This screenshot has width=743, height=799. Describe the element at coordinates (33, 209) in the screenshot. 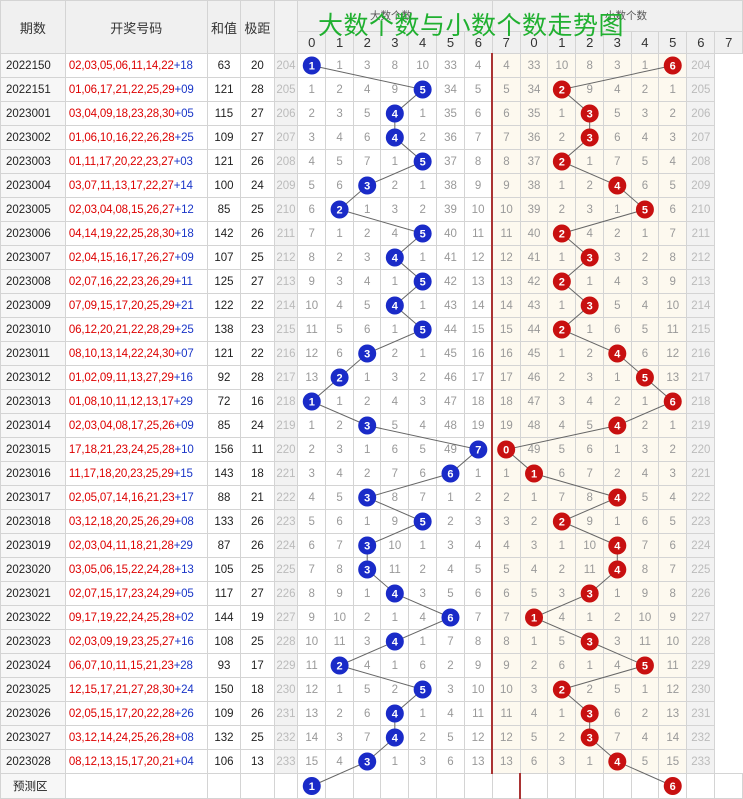

I see `period-cell: 2023005` at that location.